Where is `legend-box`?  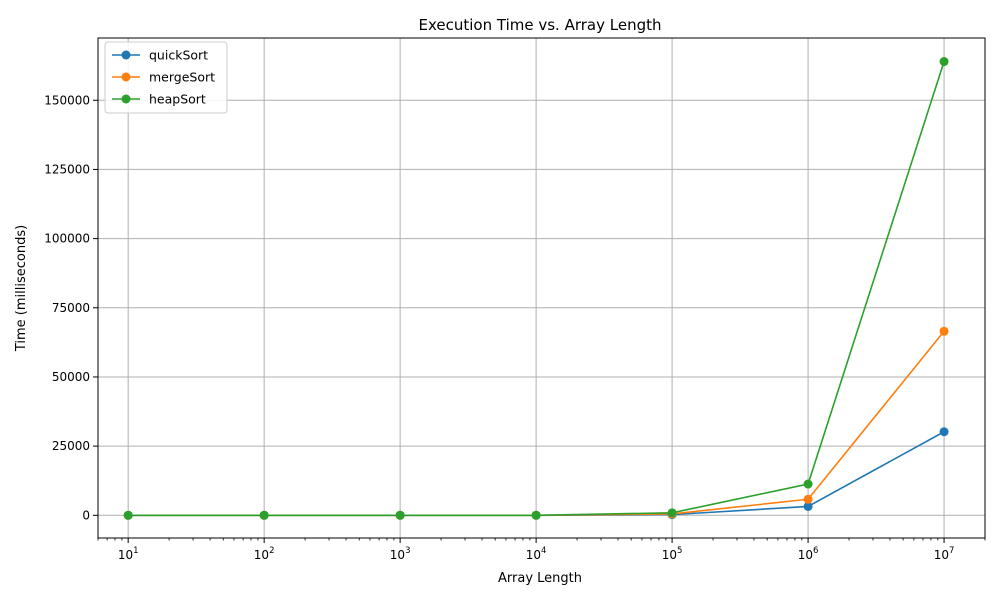
legend-box is located at coordinates (166, 77).